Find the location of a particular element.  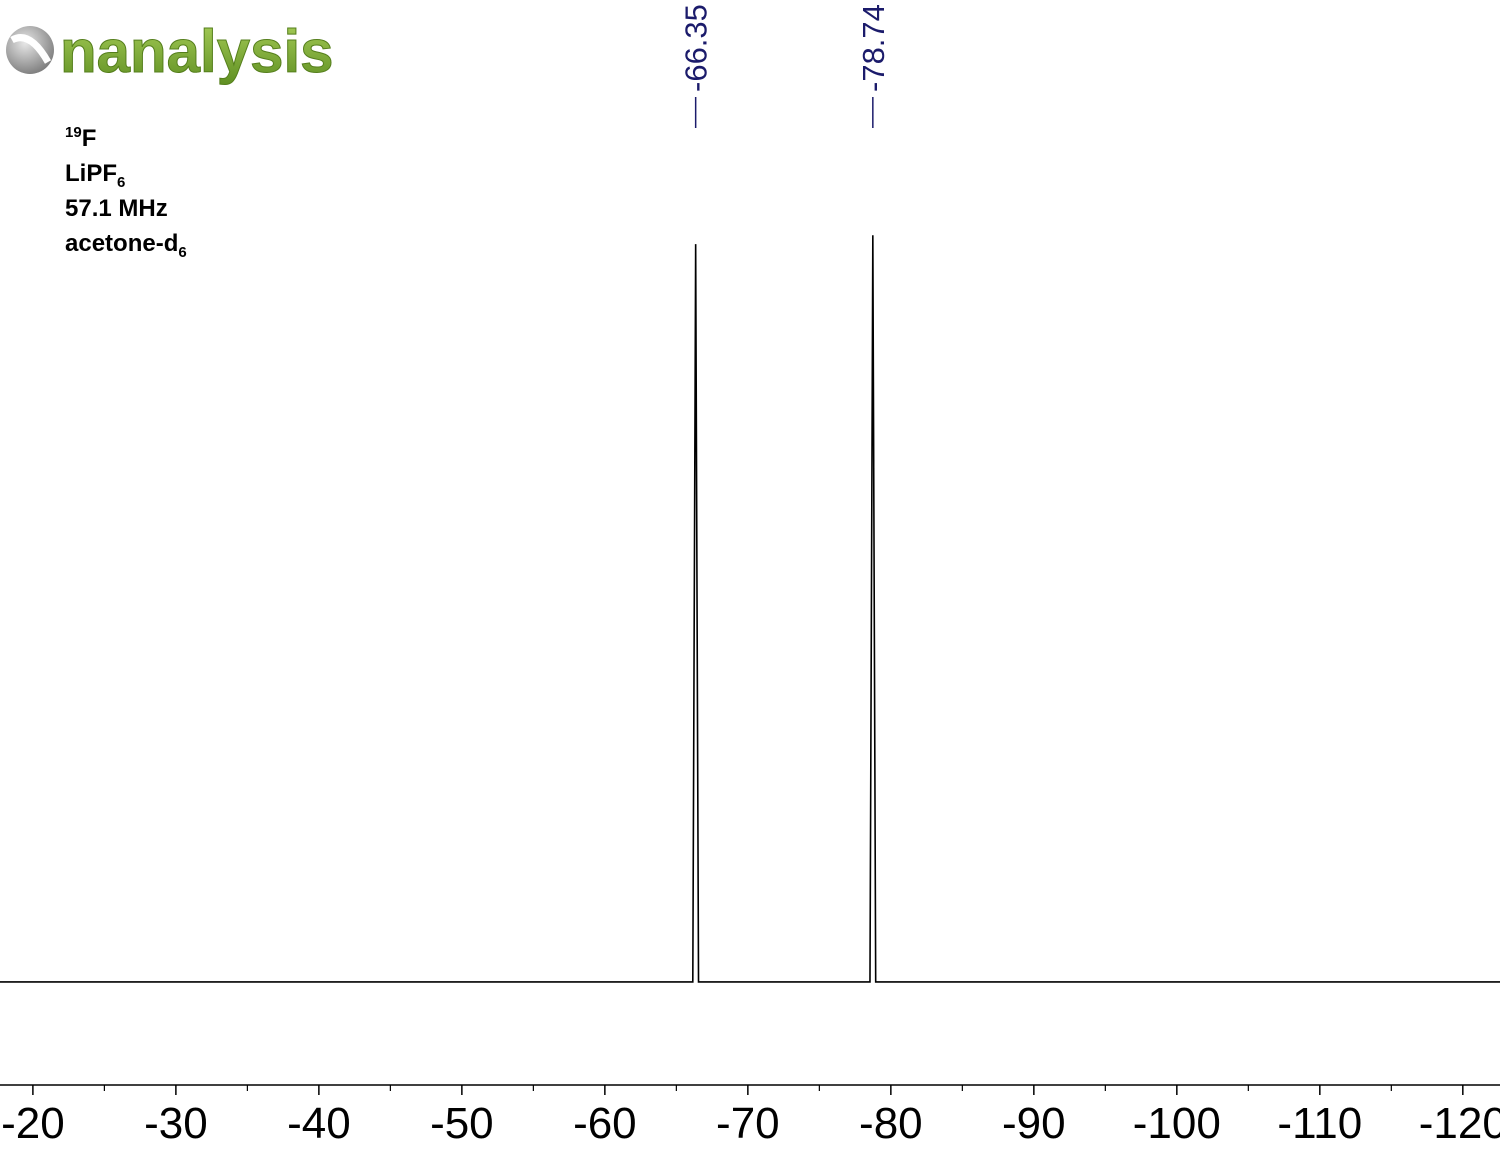

annotation: acetone-d6 is located at coordinates (126, 245).